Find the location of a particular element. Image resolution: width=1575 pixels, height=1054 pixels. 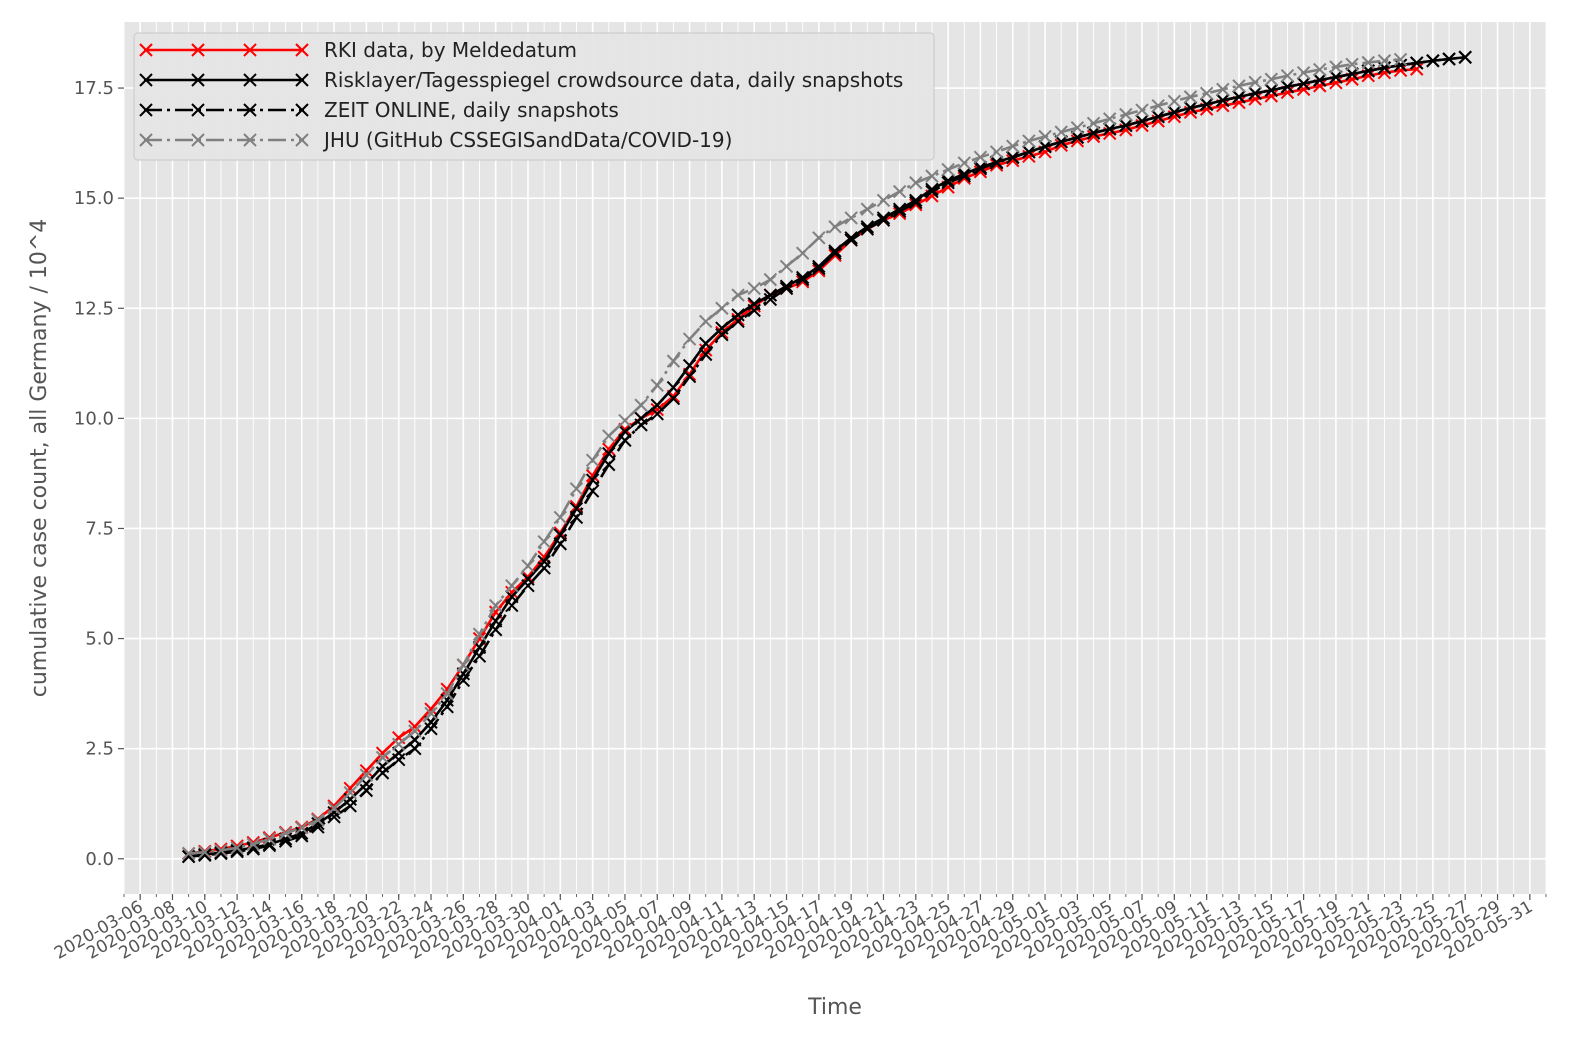

y-tick-label: 7.5 is located at coordinates (99, 528).